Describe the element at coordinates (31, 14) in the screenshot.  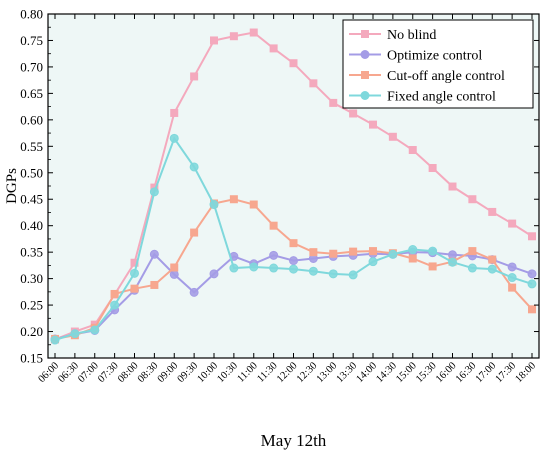
I see `y-tick-label: 0.80` at that location.